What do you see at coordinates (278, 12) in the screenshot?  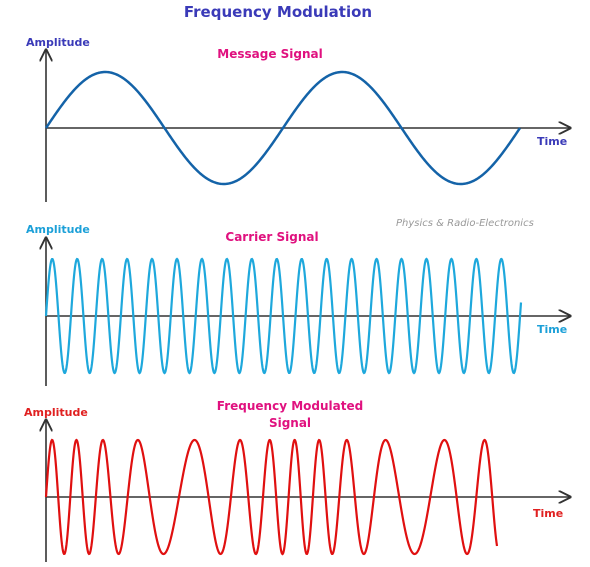 I see `title: Frequency Modulation` at bounding box center [278, 12].